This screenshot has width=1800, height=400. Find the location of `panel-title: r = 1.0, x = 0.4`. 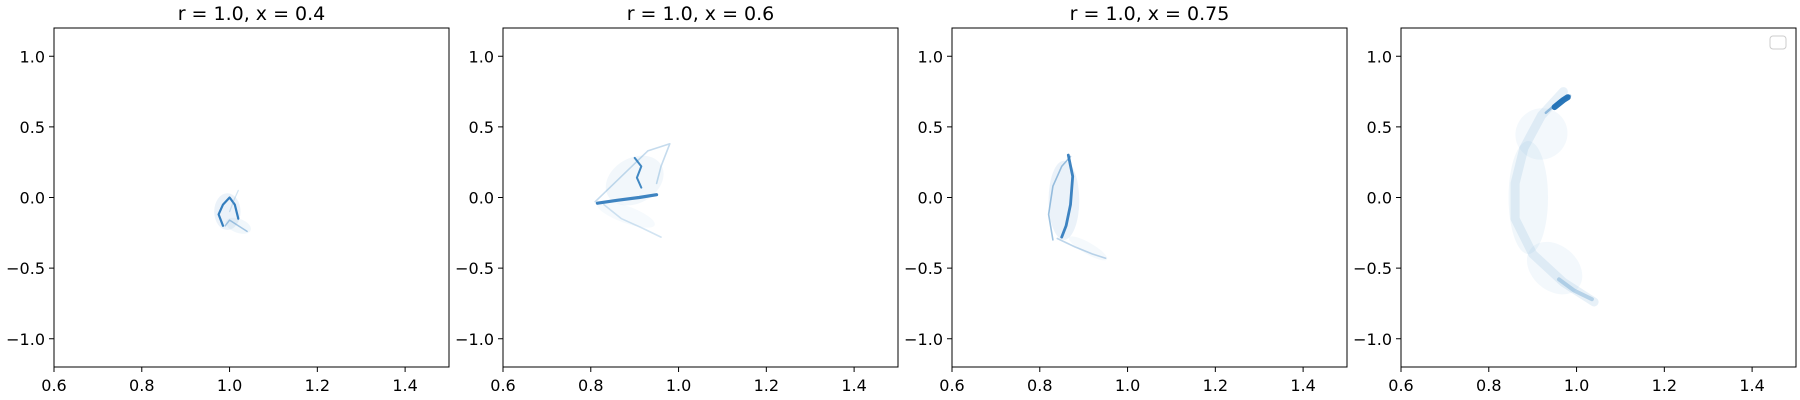

panel-title: r = 1.0, x = 0.4 is located at coordinates (252, 14).